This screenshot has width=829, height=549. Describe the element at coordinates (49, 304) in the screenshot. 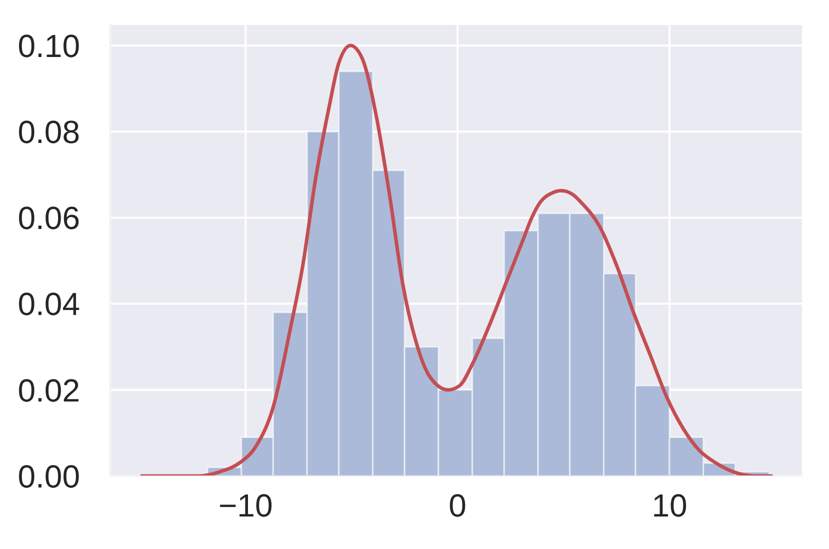

I see `y-tick-label: 0.04` at that location.